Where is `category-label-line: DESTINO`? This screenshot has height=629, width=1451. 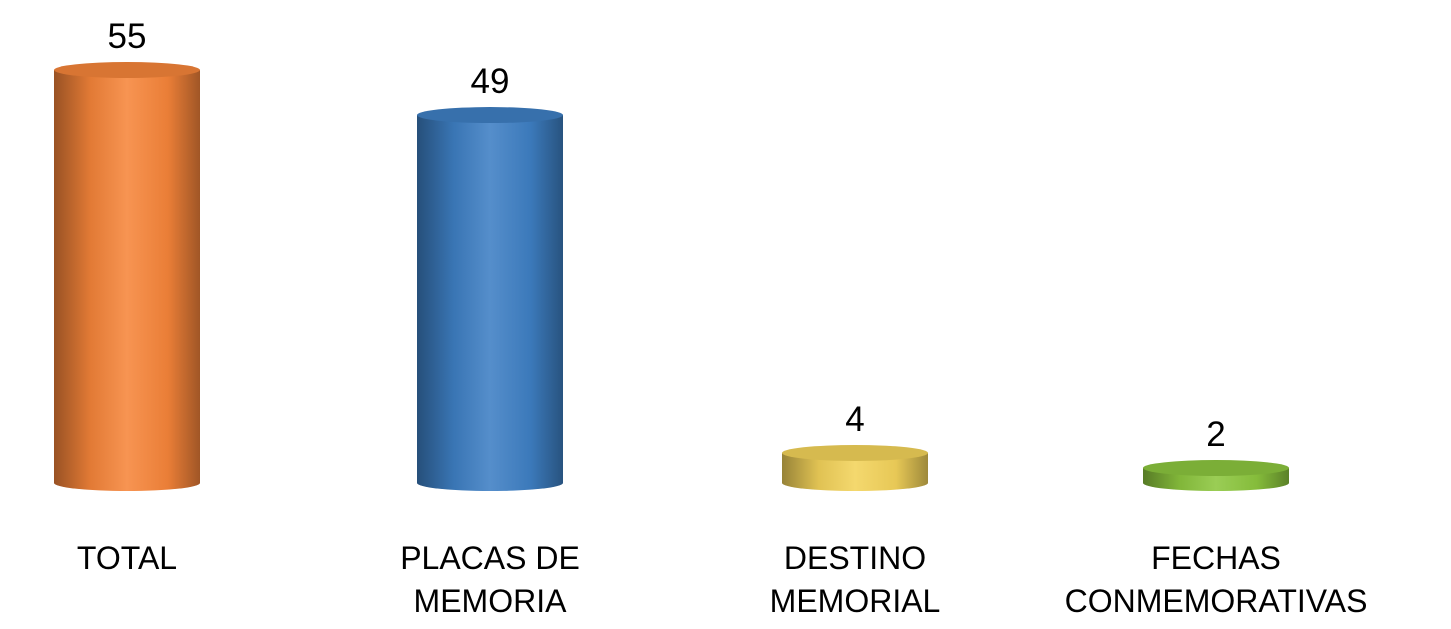 category-label-line: DESTINO is located at coordinates (855, 558).